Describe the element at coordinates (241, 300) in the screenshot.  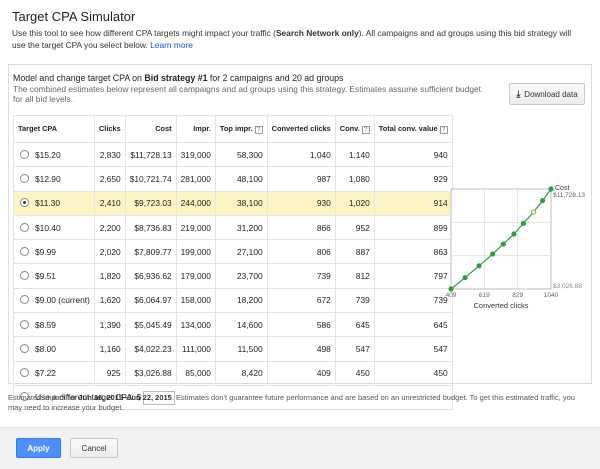
I see `cell-top: 18,200` at that location.